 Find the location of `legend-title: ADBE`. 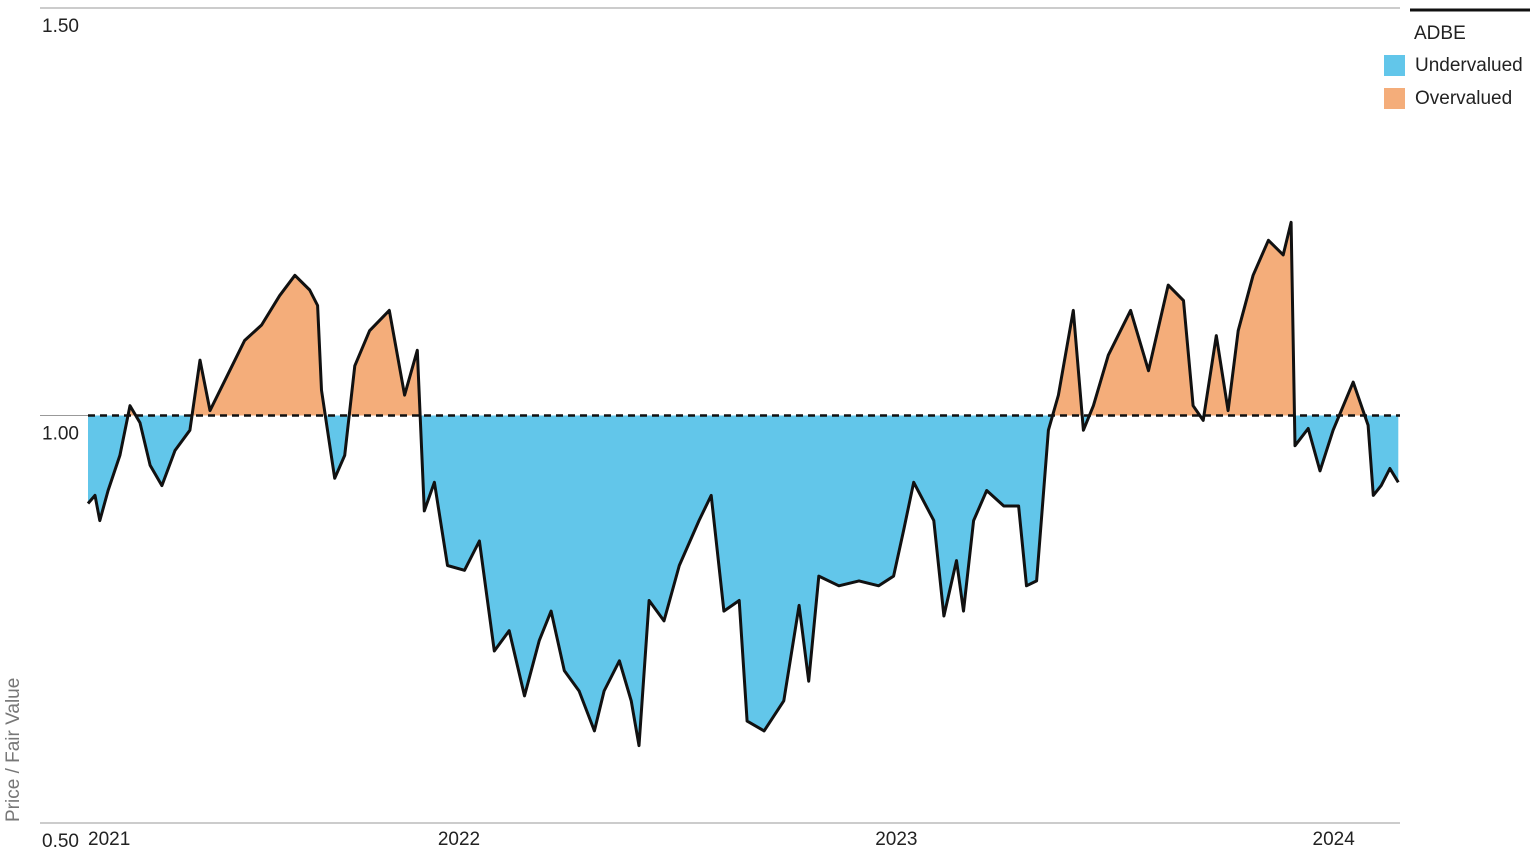

legend-title: ADBE is located at coordinates (1440, 33).